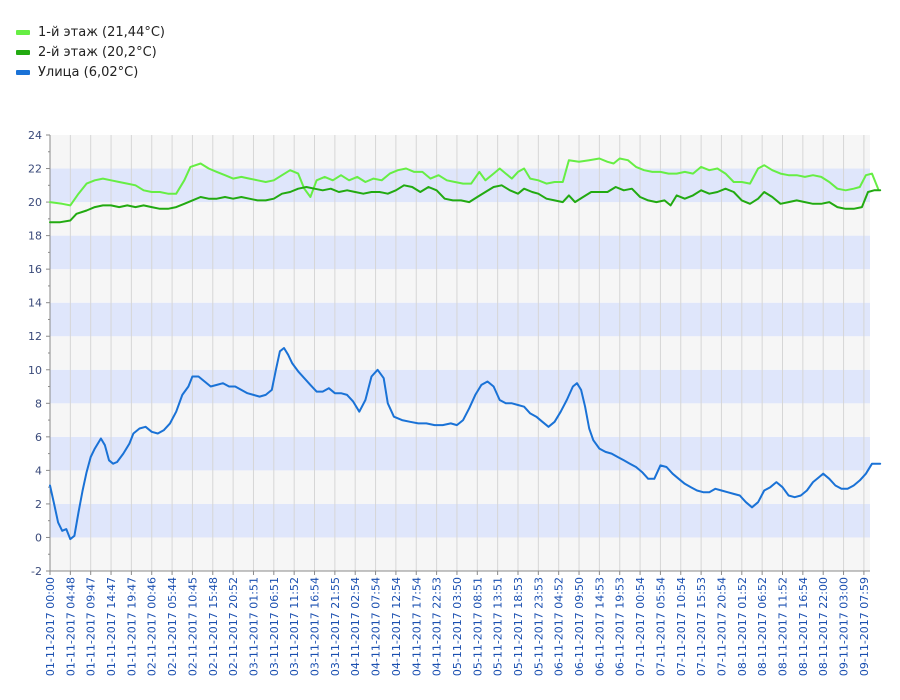 This screenshot has height=700, width=900. Describe the element at coordinates (192, 626) in the screenshot. I see `x-tick-label: 02-11-2017 10:45` at that location.